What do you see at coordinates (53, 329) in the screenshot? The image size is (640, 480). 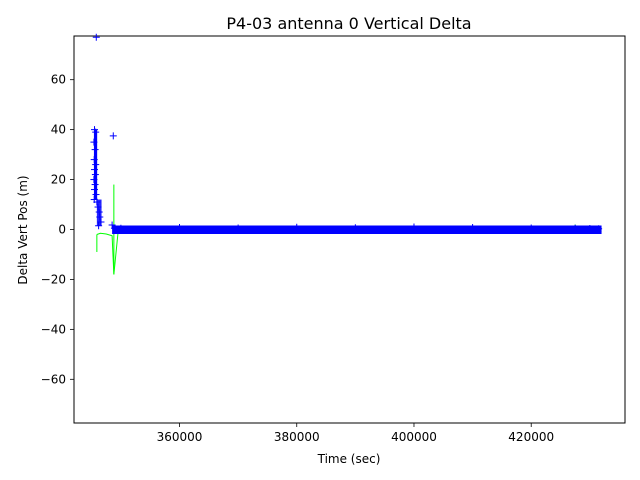 I see `y-tick-label: −40` at bounding box center [53, 329].